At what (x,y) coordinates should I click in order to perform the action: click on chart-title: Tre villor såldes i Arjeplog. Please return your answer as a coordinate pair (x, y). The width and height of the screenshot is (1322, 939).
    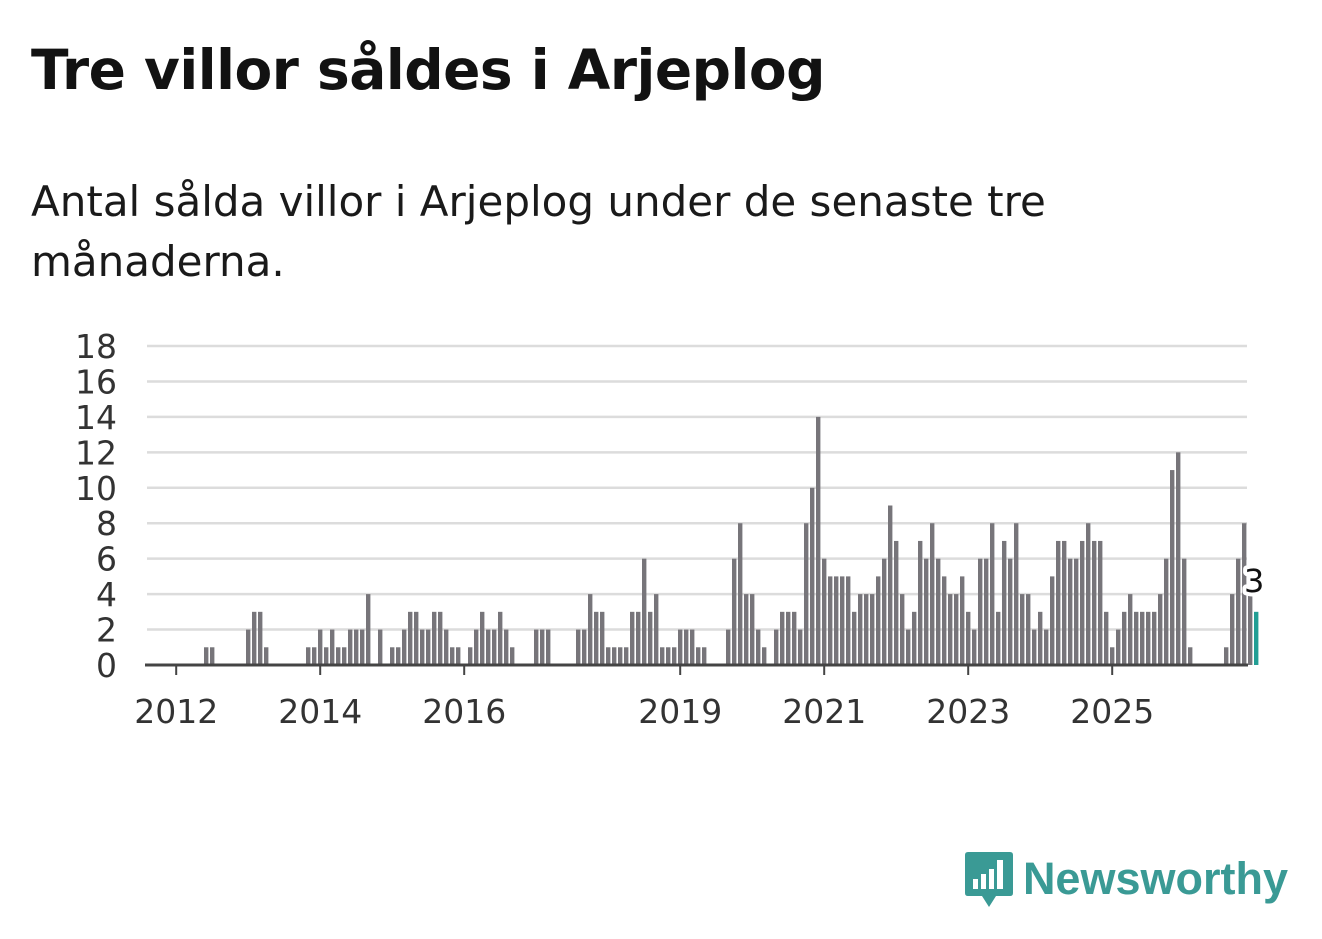
    Looking at the image, I should click on (428, 70).